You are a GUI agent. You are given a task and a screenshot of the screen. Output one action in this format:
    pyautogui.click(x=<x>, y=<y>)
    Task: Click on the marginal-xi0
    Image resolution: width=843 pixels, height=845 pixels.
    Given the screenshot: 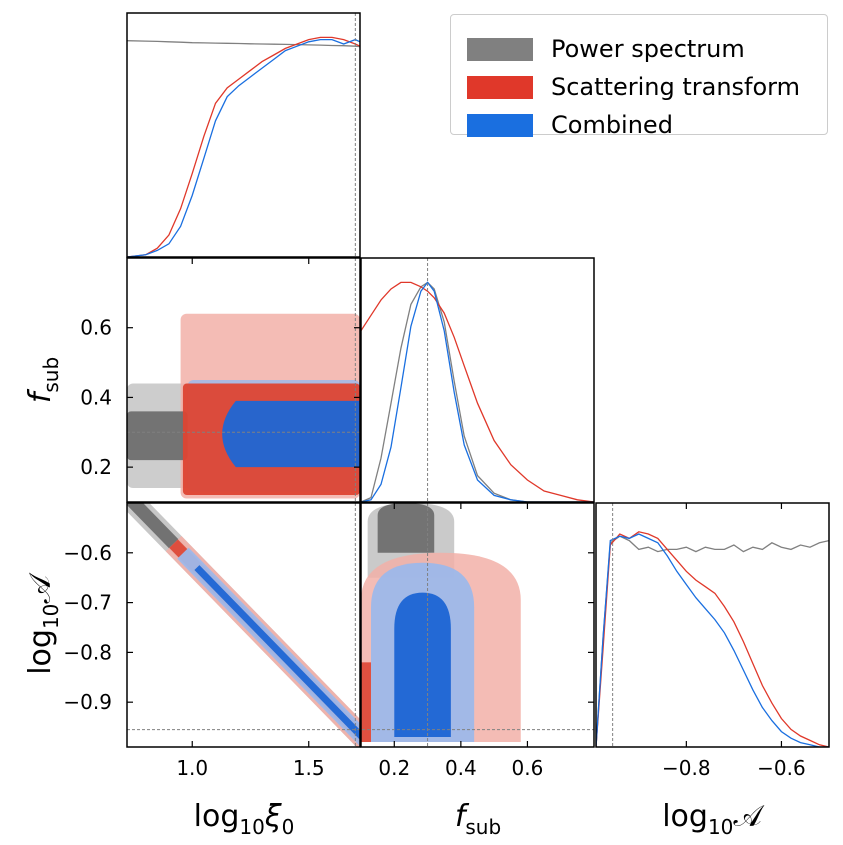 What is the action you would take?
    pyautogui.click(x=243, y=146)
    